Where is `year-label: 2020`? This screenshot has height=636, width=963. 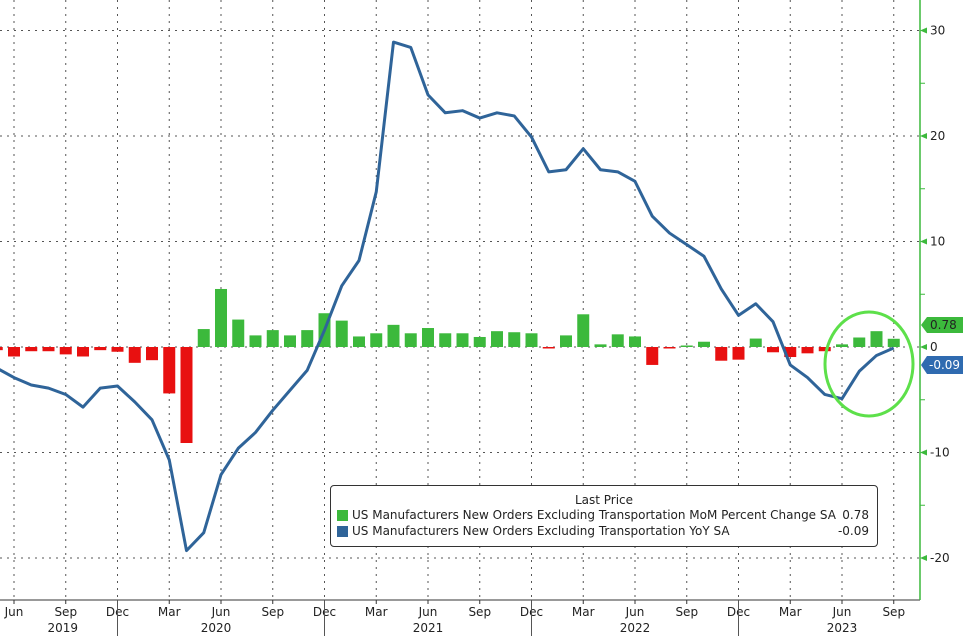
year-label: 2020 is located at coordinates (216, 628).